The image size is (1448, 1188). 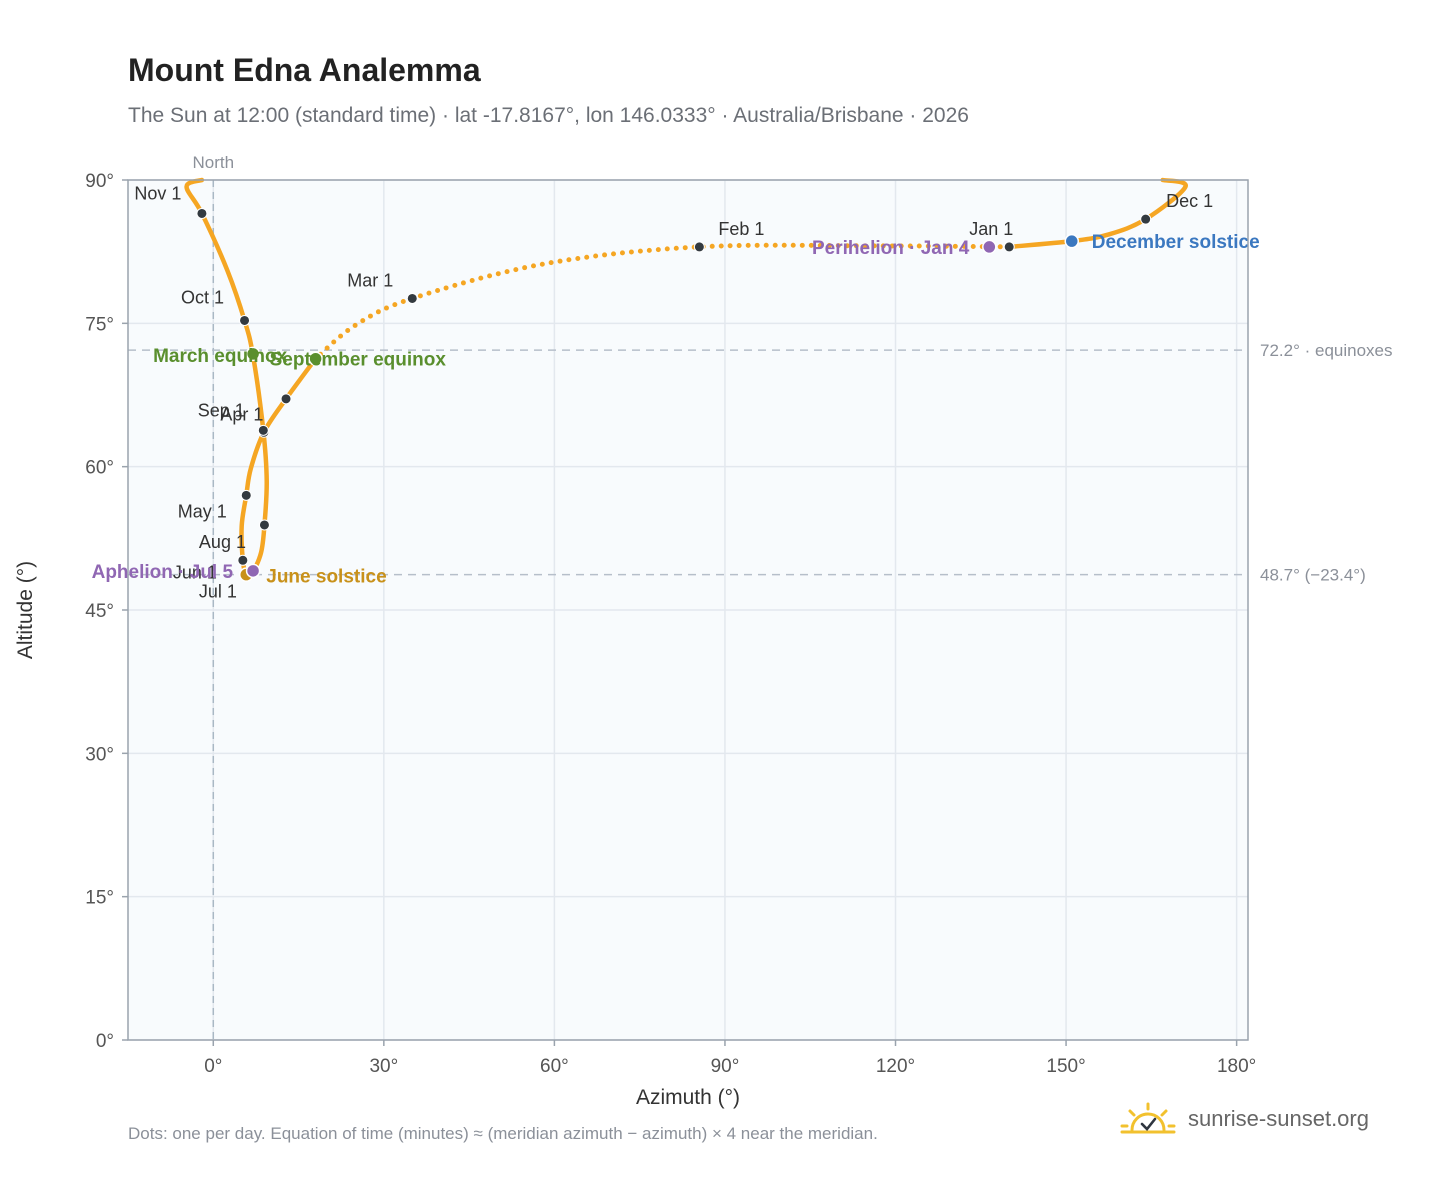 What do you see at coordinates (99, 611) in the screenshot?
I see `y-tick-label: 45°` at bounding box center [99, 611].